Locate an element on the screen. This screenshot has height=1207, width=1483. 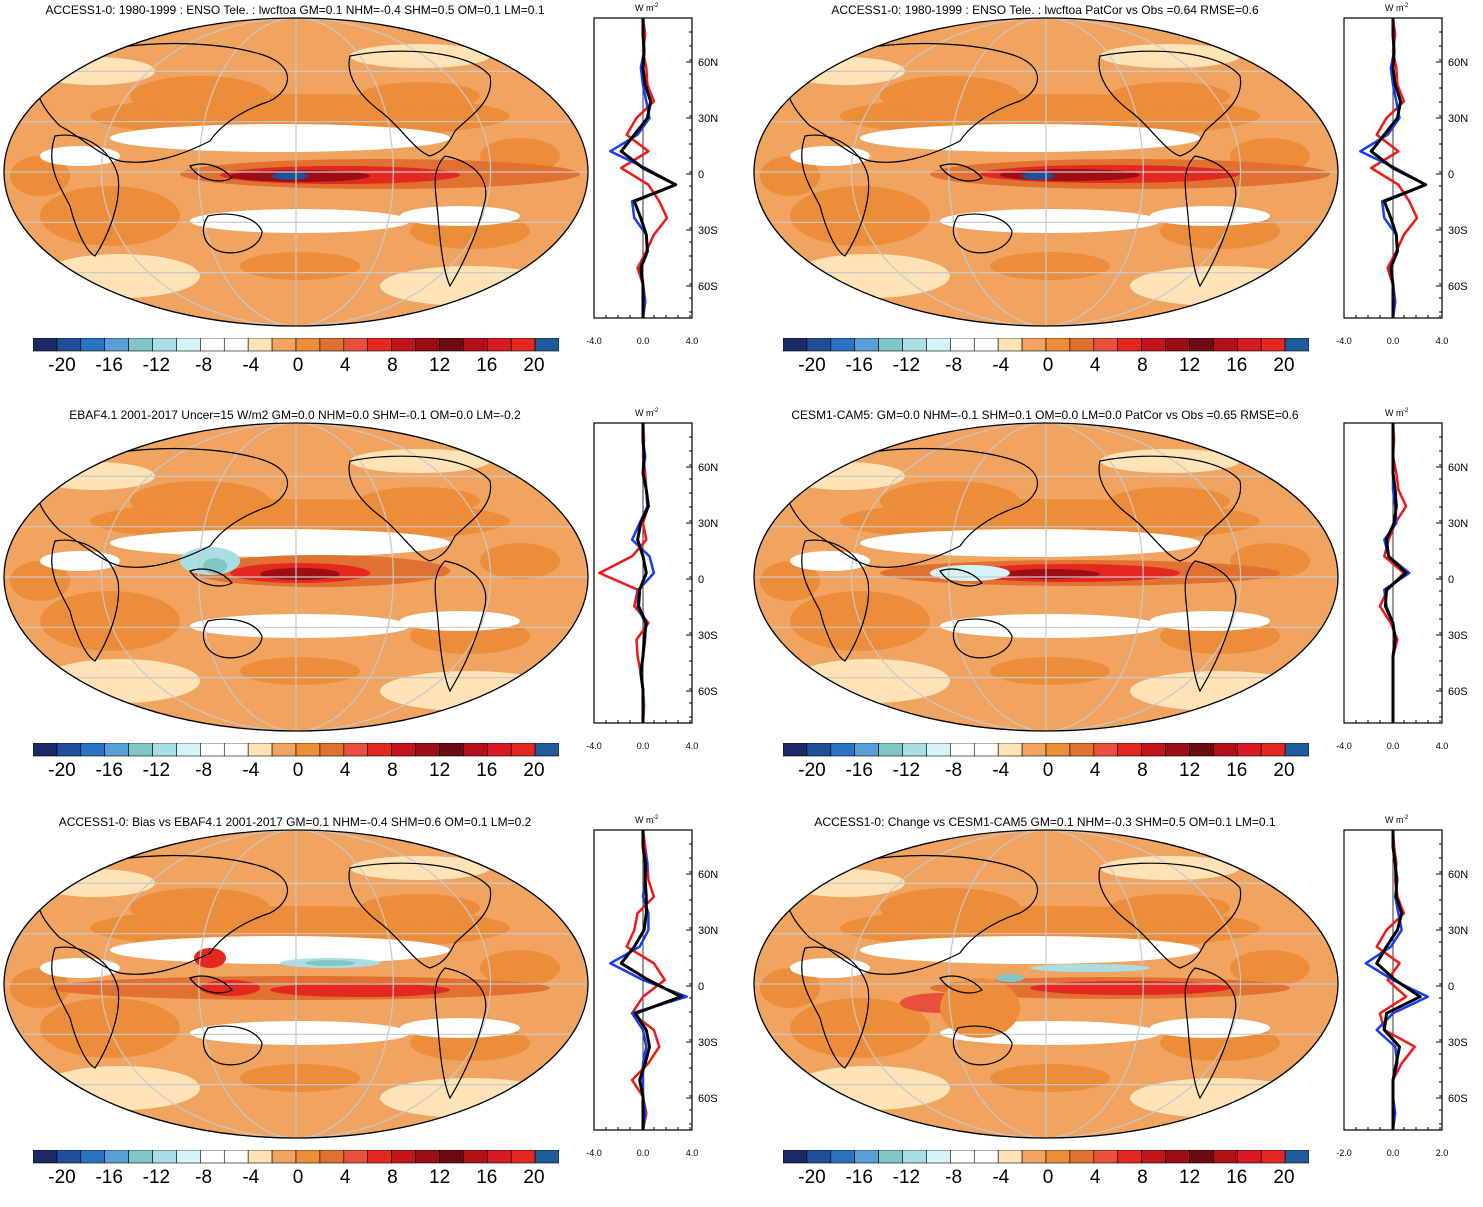
red-profile-line is located at coordinates (1394, 168).